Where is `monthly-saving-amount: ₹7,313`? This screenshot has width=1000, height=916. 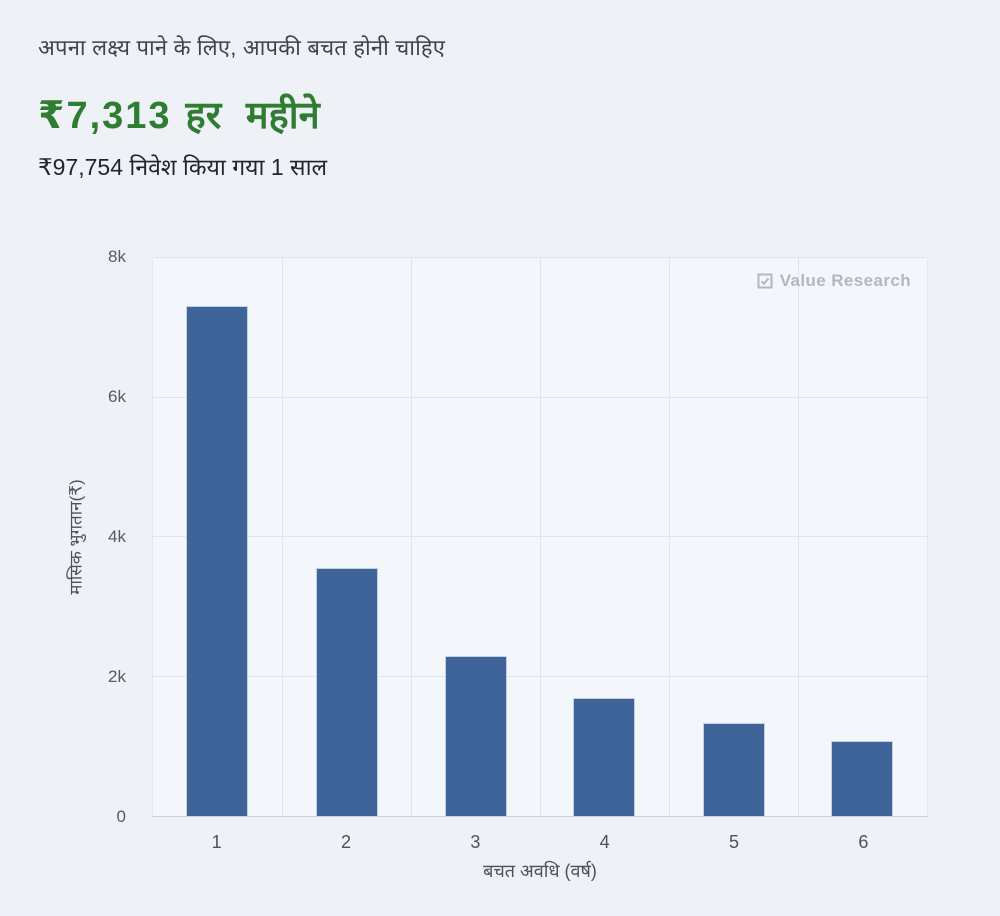
monthly-saving-amount: ₹7,313 is located at coordinates (105, 116).